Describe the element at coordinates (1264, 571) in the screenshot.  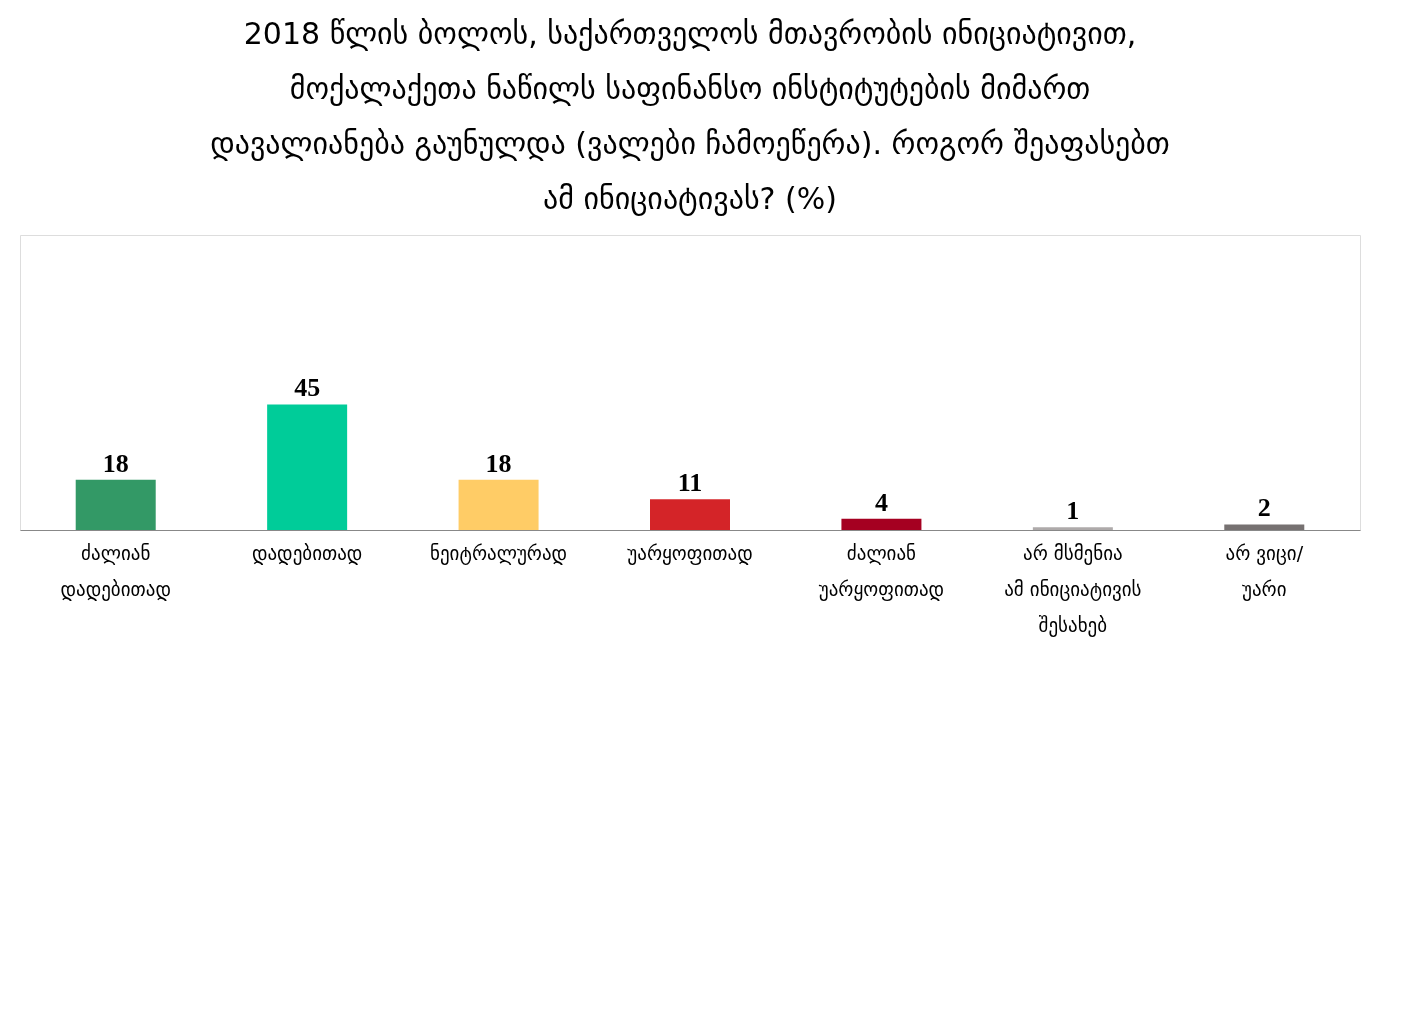
I see `x-tick-label: არ ვიცი/ უარი` at that location.